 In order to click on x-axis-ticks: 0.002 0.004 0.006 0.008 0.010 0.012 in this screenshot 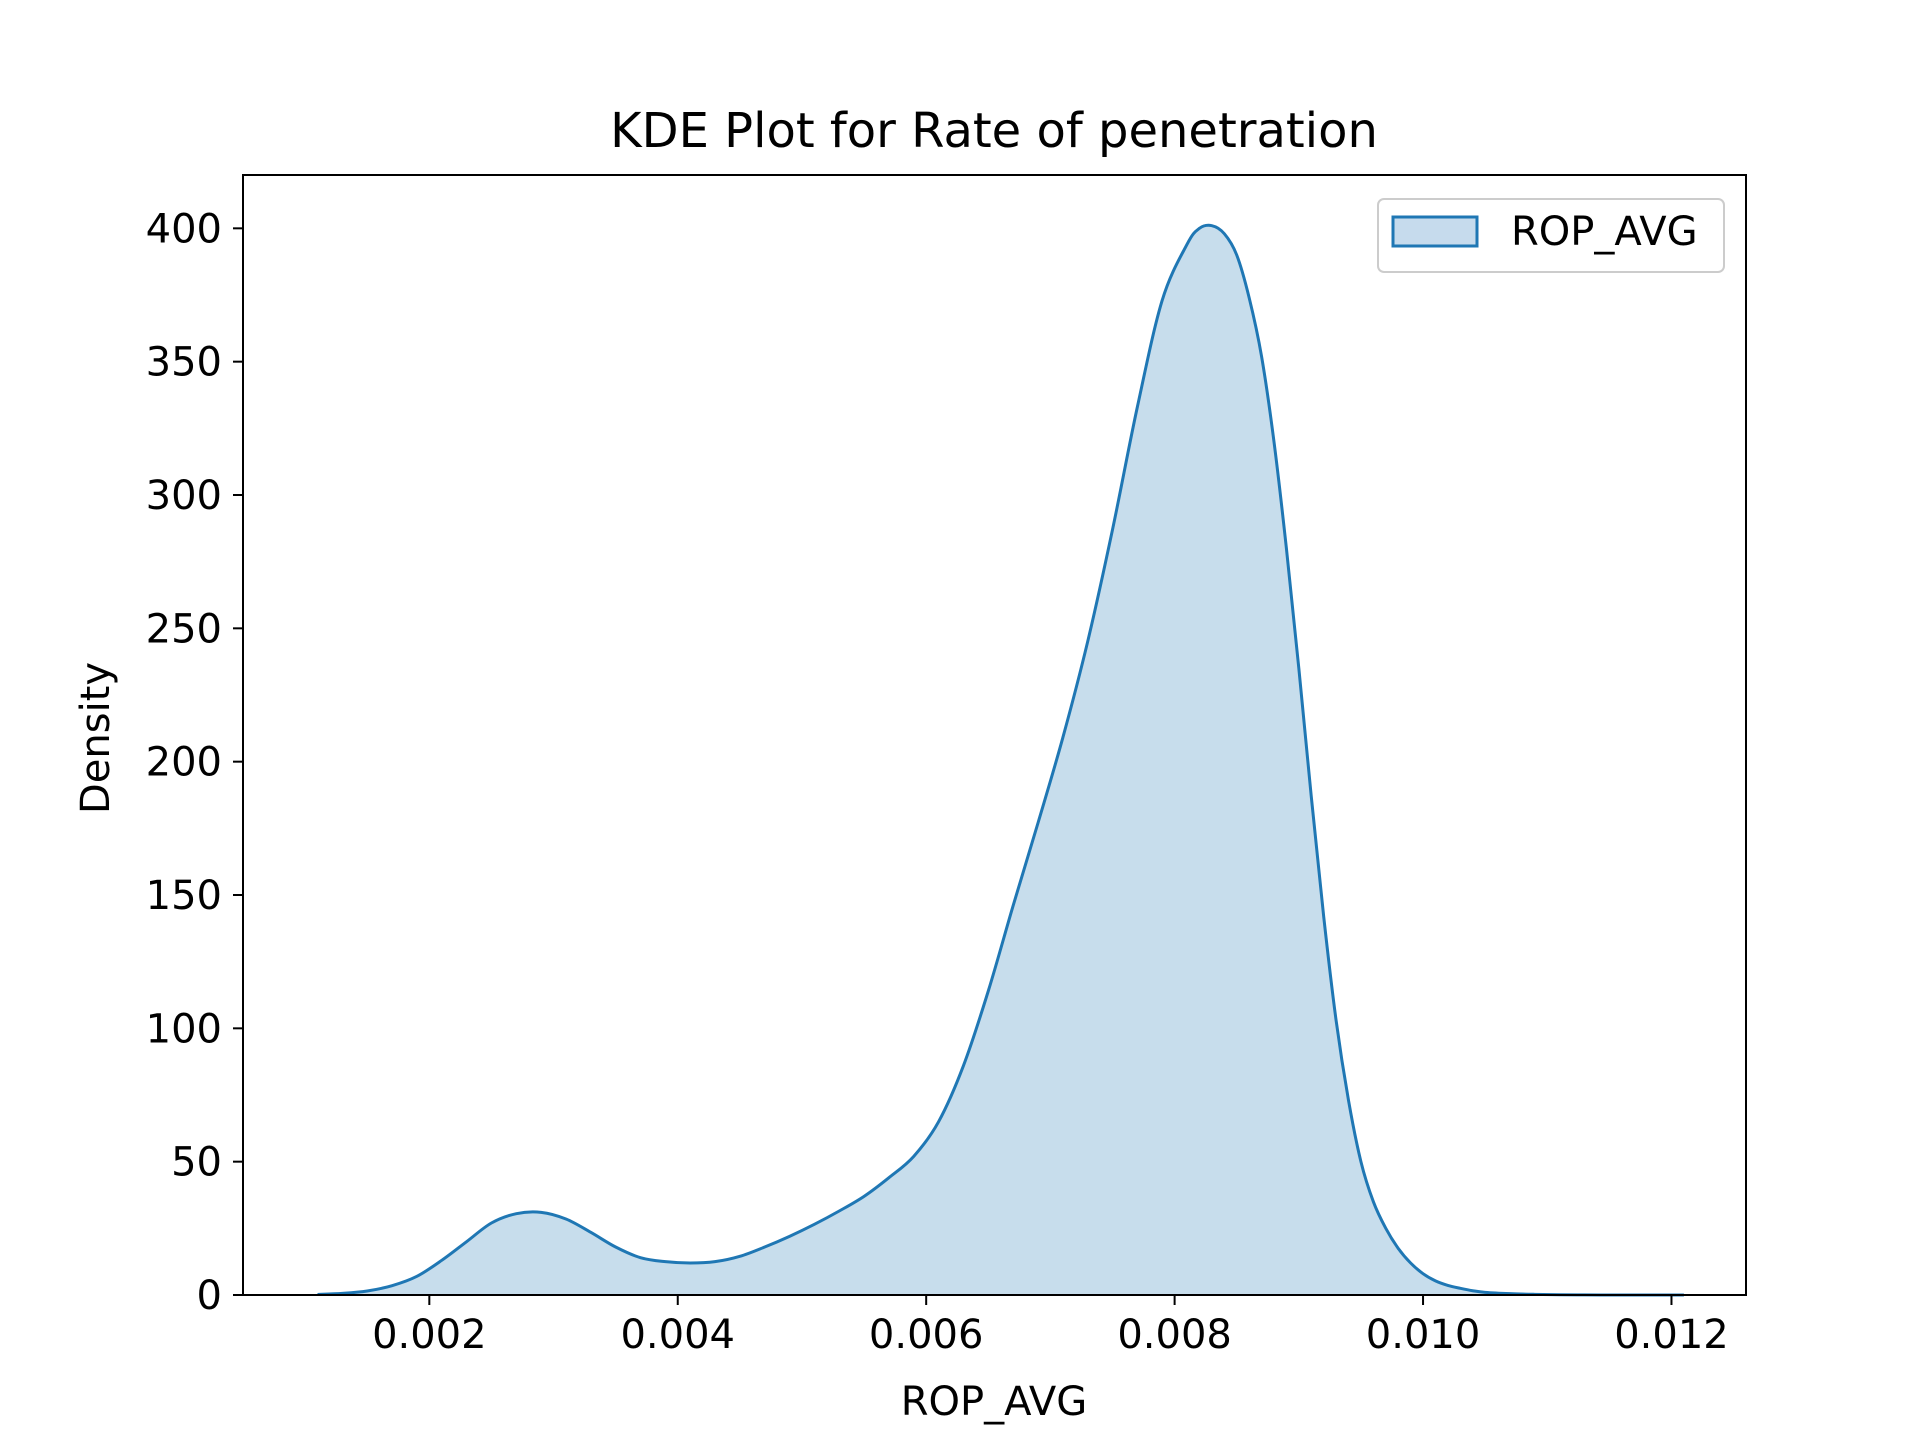, I will do `click(1050, 1326)`.